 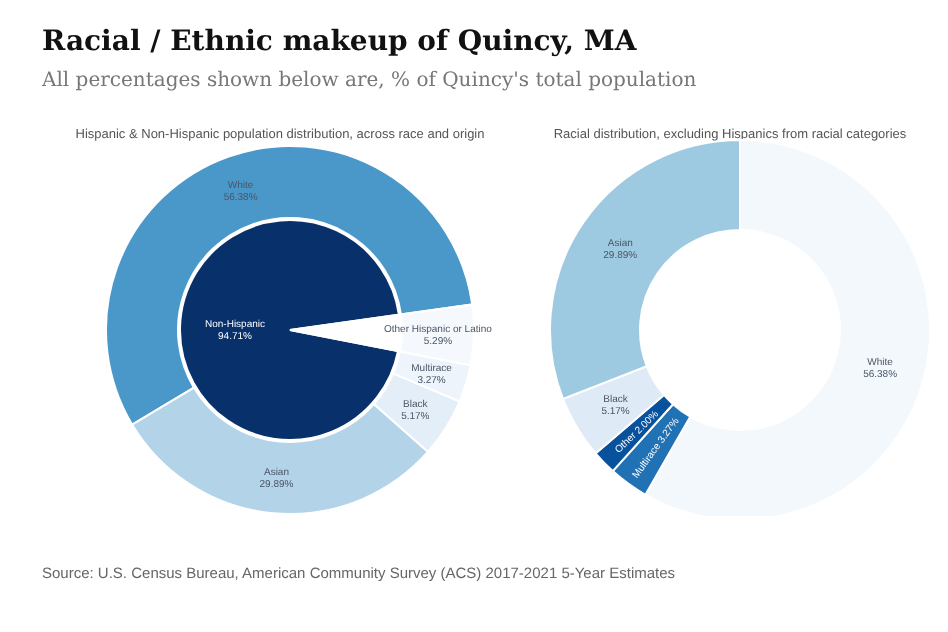 What do you see at coordinates (369, 81) in the screenshot?
I see `text: All percentages shown below are, % of Quincy's total population` at bounding box center [369, 81].